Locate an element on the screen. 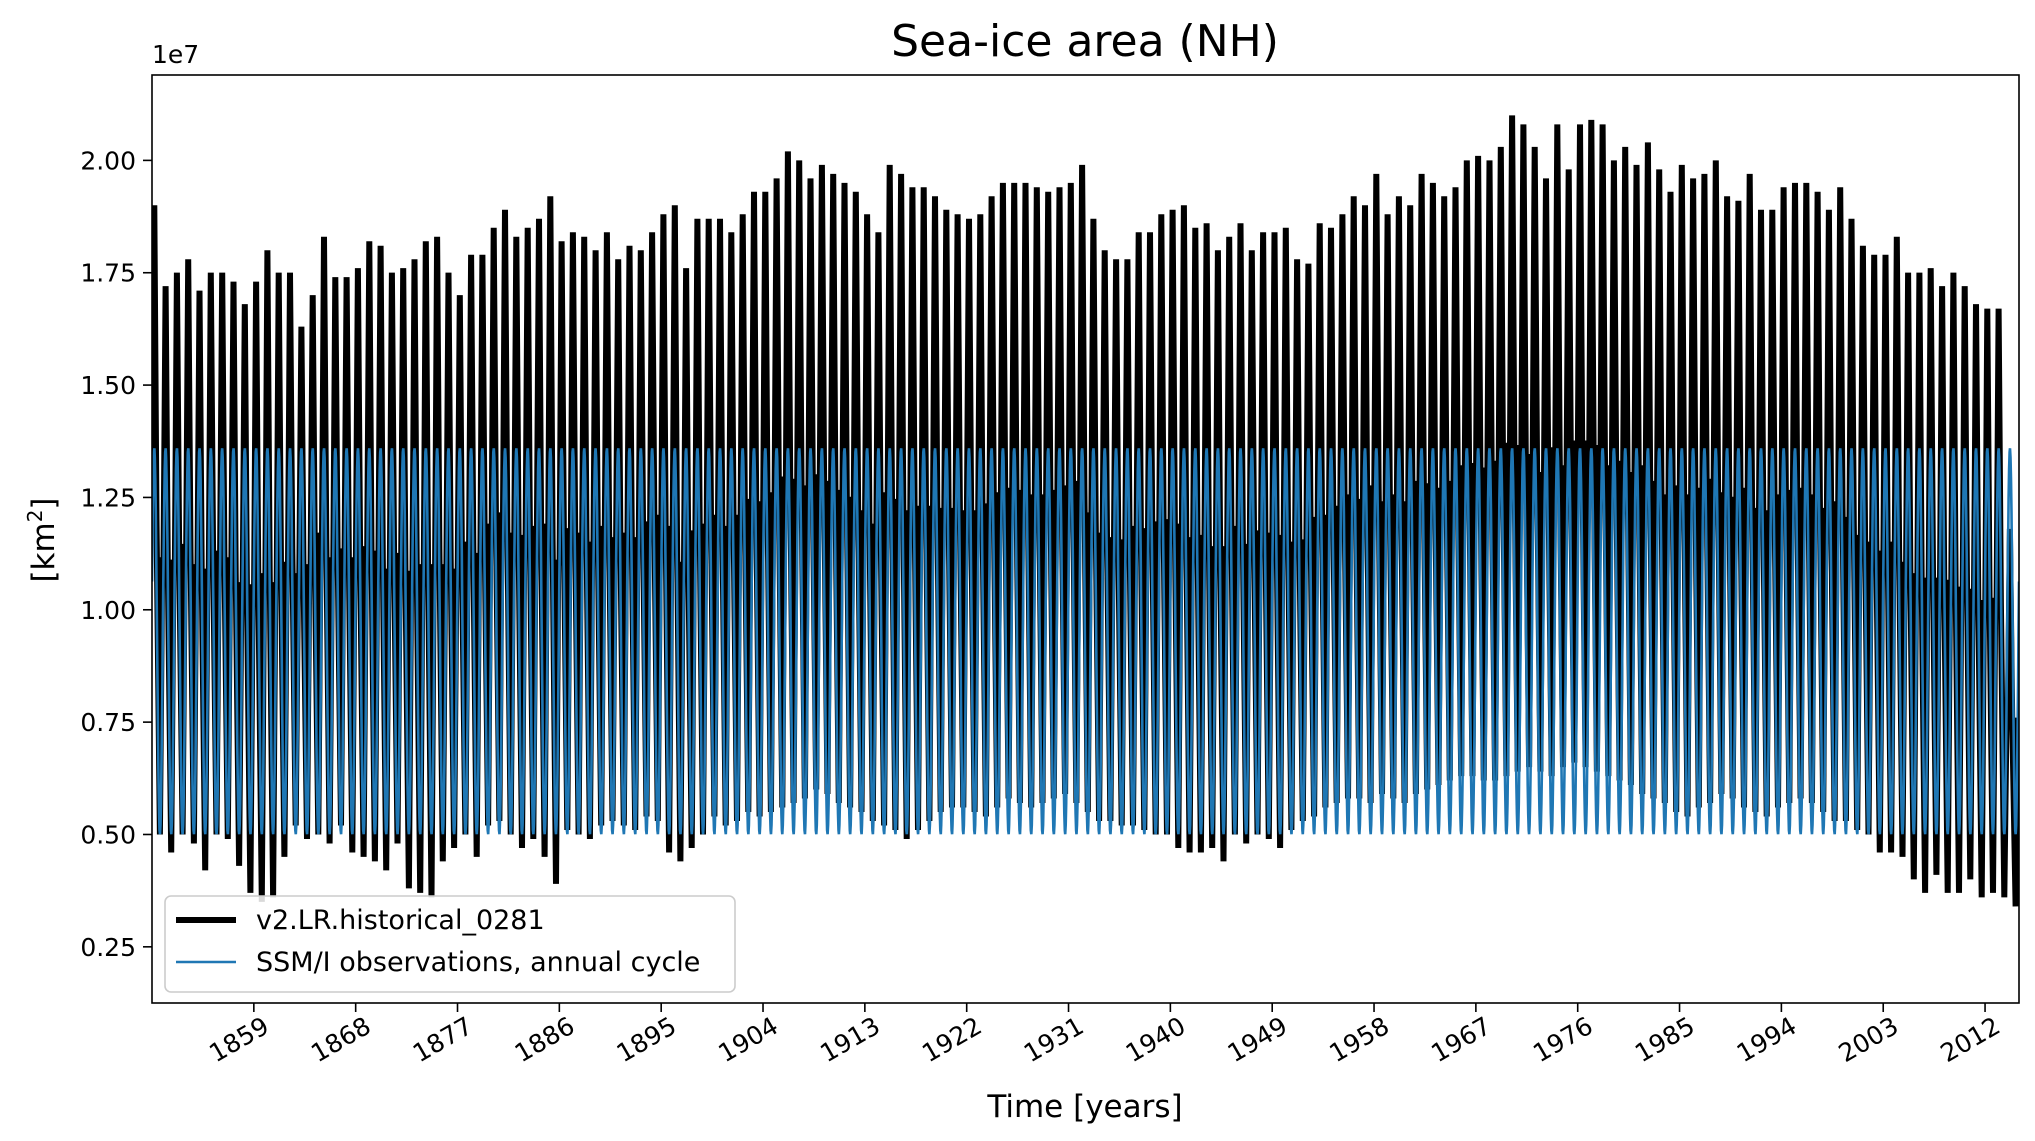  y-axis-label-base: [km is located at coordinates (44, 552).